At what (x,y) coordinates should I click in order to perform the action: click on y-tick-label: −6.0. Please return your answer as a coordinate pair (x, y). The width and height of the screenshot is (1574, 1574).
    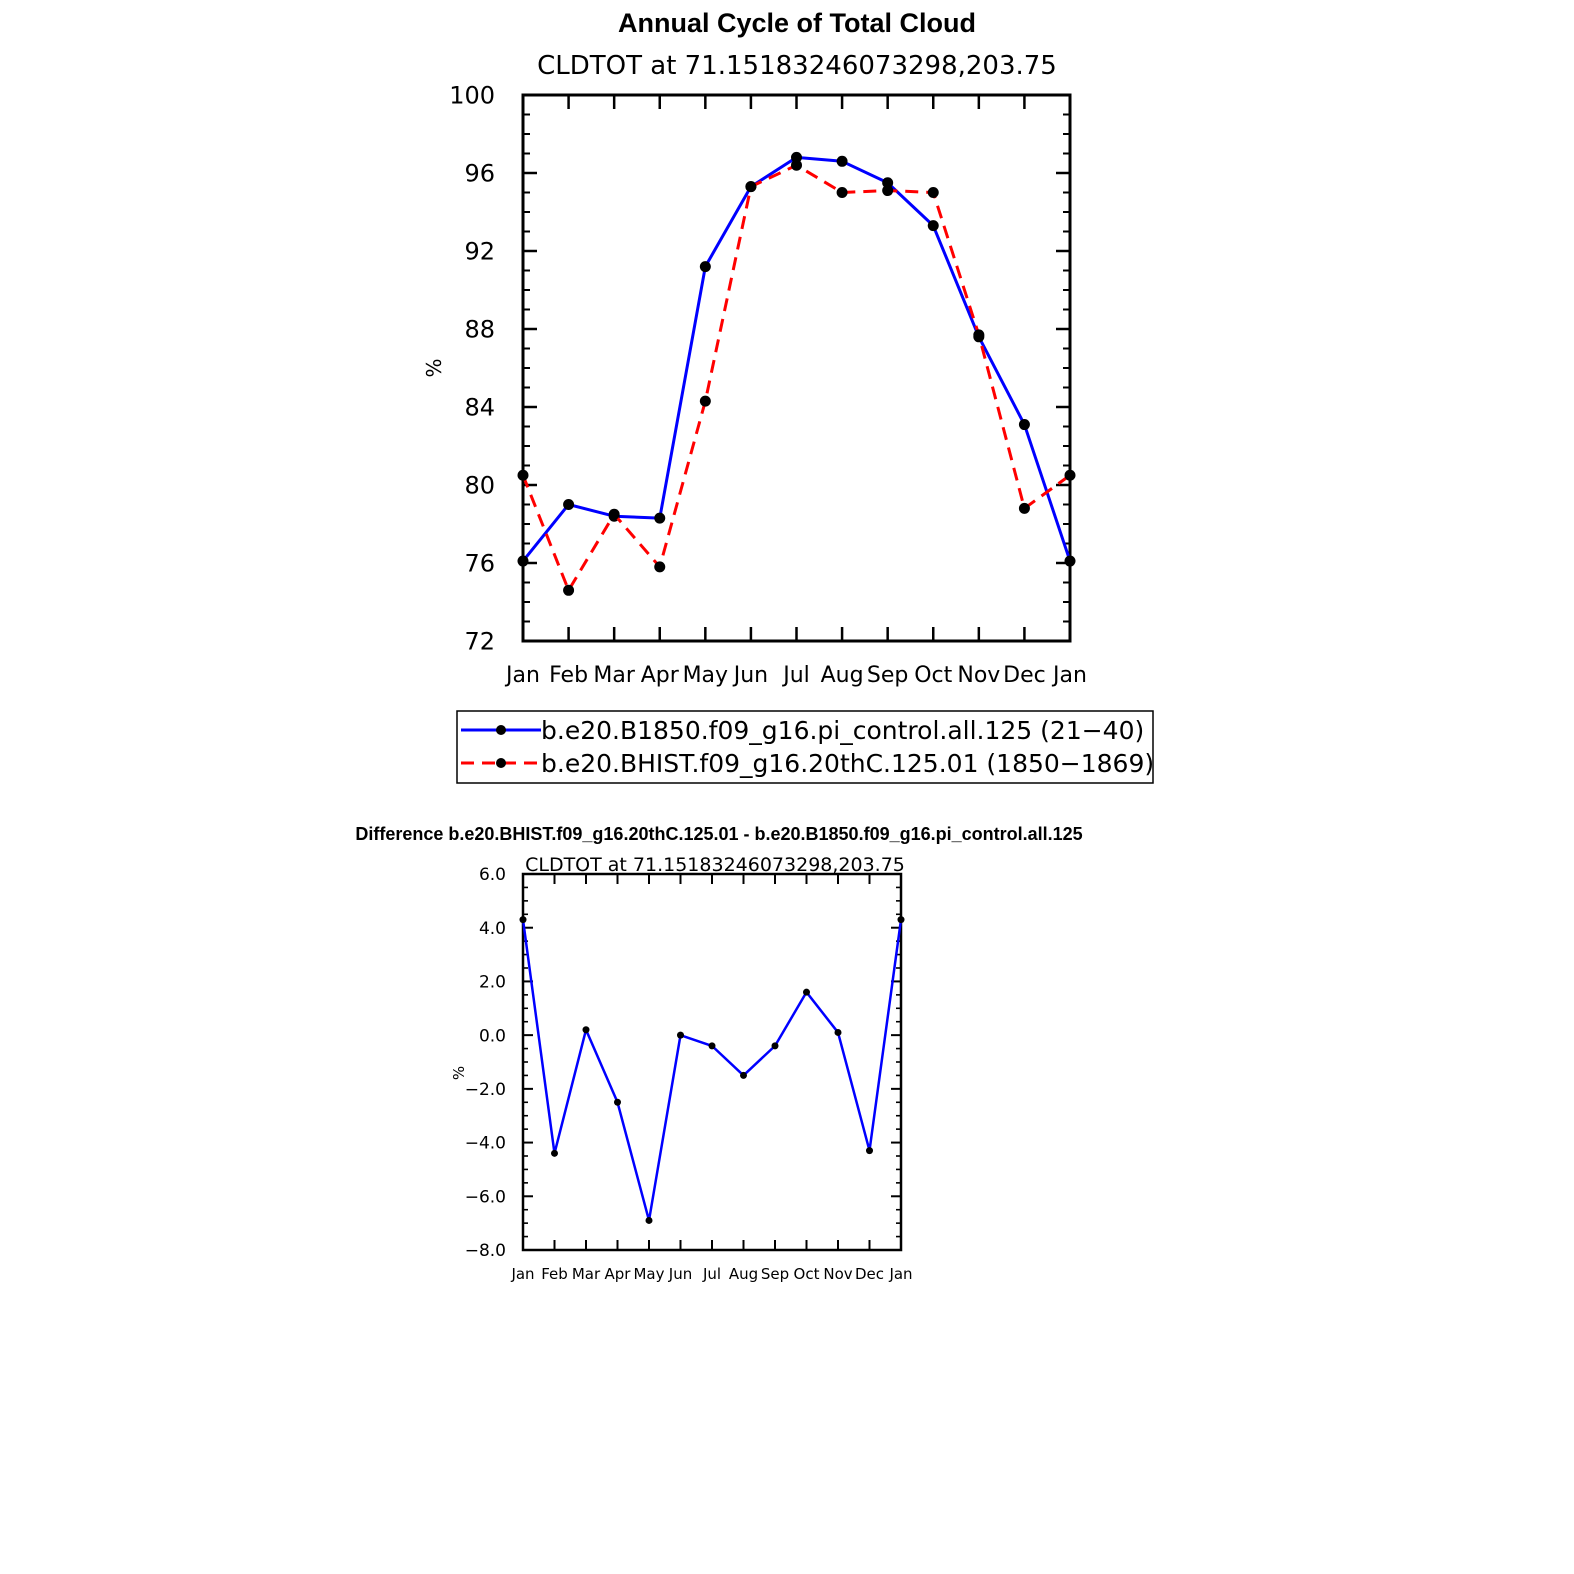
    Looking at the image, I should click on (485, 1197).